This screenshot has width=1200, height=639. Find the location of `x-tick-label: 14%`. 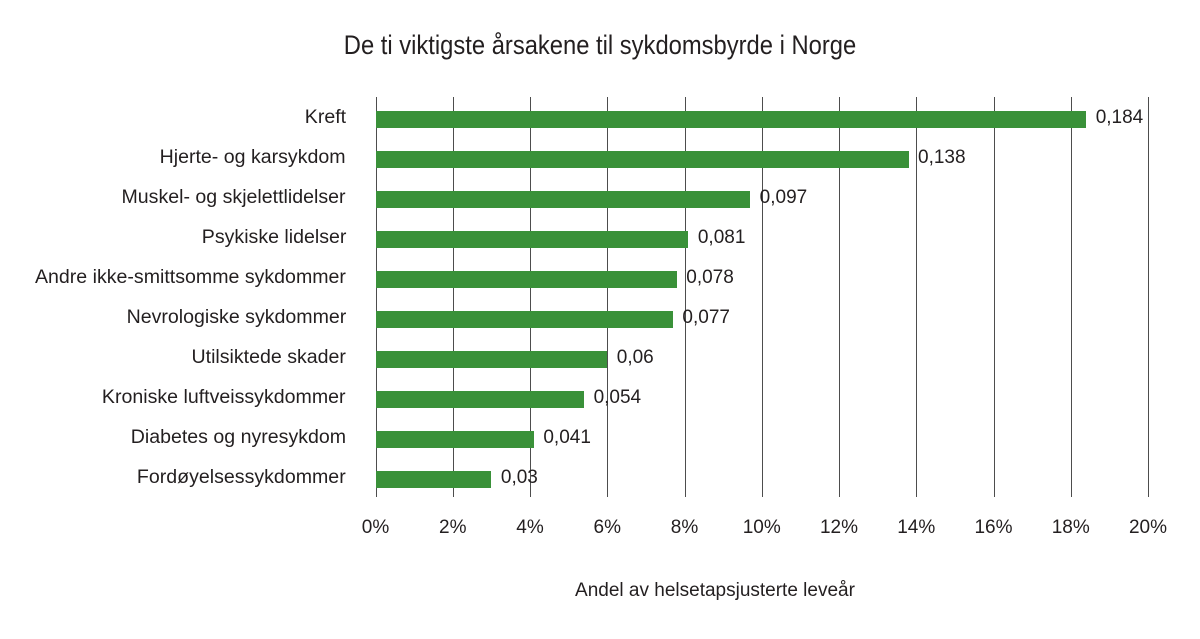

x-tick-label: 14% is located at coordinates (916, 527).